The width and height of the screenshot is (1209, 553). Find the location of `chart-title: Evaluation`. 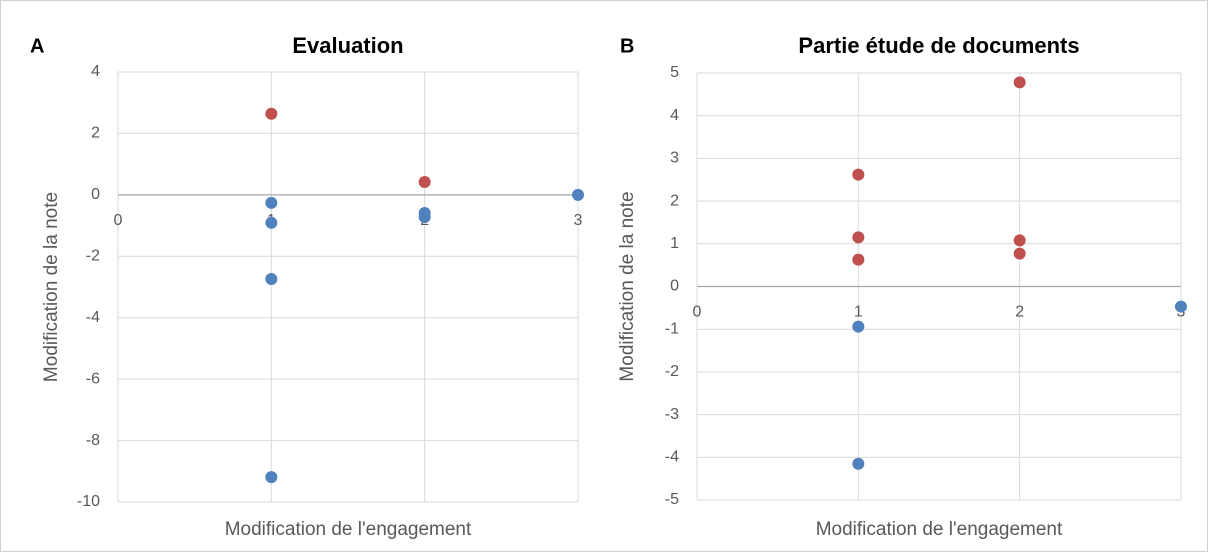

chart-title: Evaluation is located at coordinates (347, 45).